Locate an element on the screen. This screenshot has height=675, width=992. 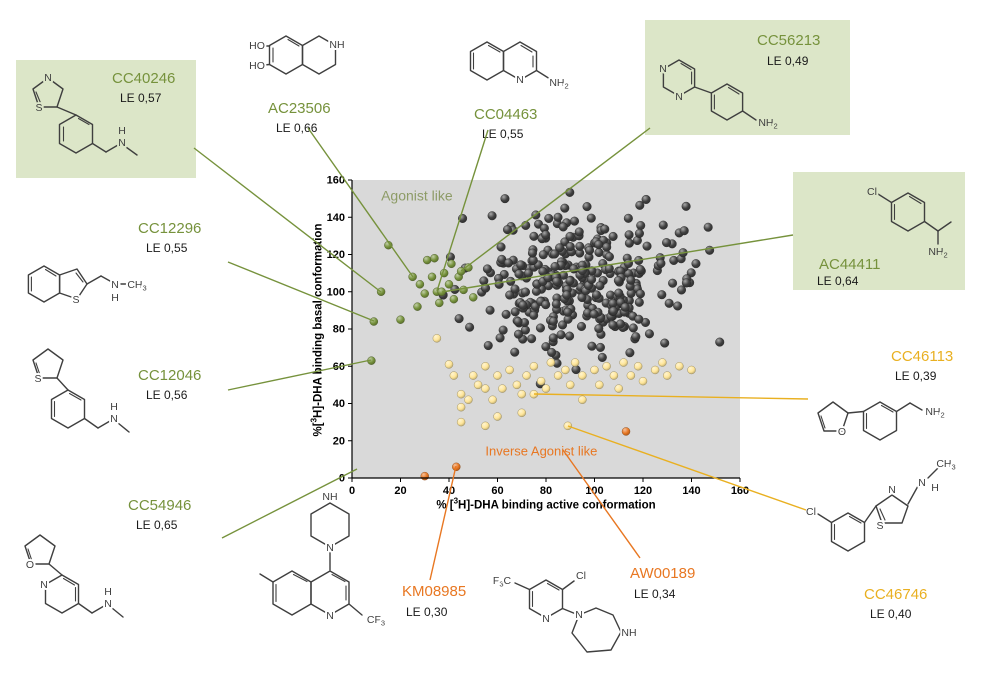
compound-id: CC40246 is located at coordinates (144, 78).